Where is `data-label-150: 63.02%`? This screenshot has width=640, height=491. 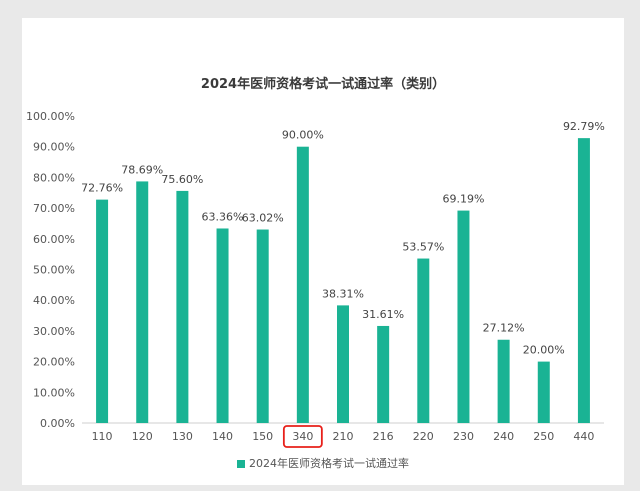
data-label-150: 63.02% is located at coordinates (263, 218).